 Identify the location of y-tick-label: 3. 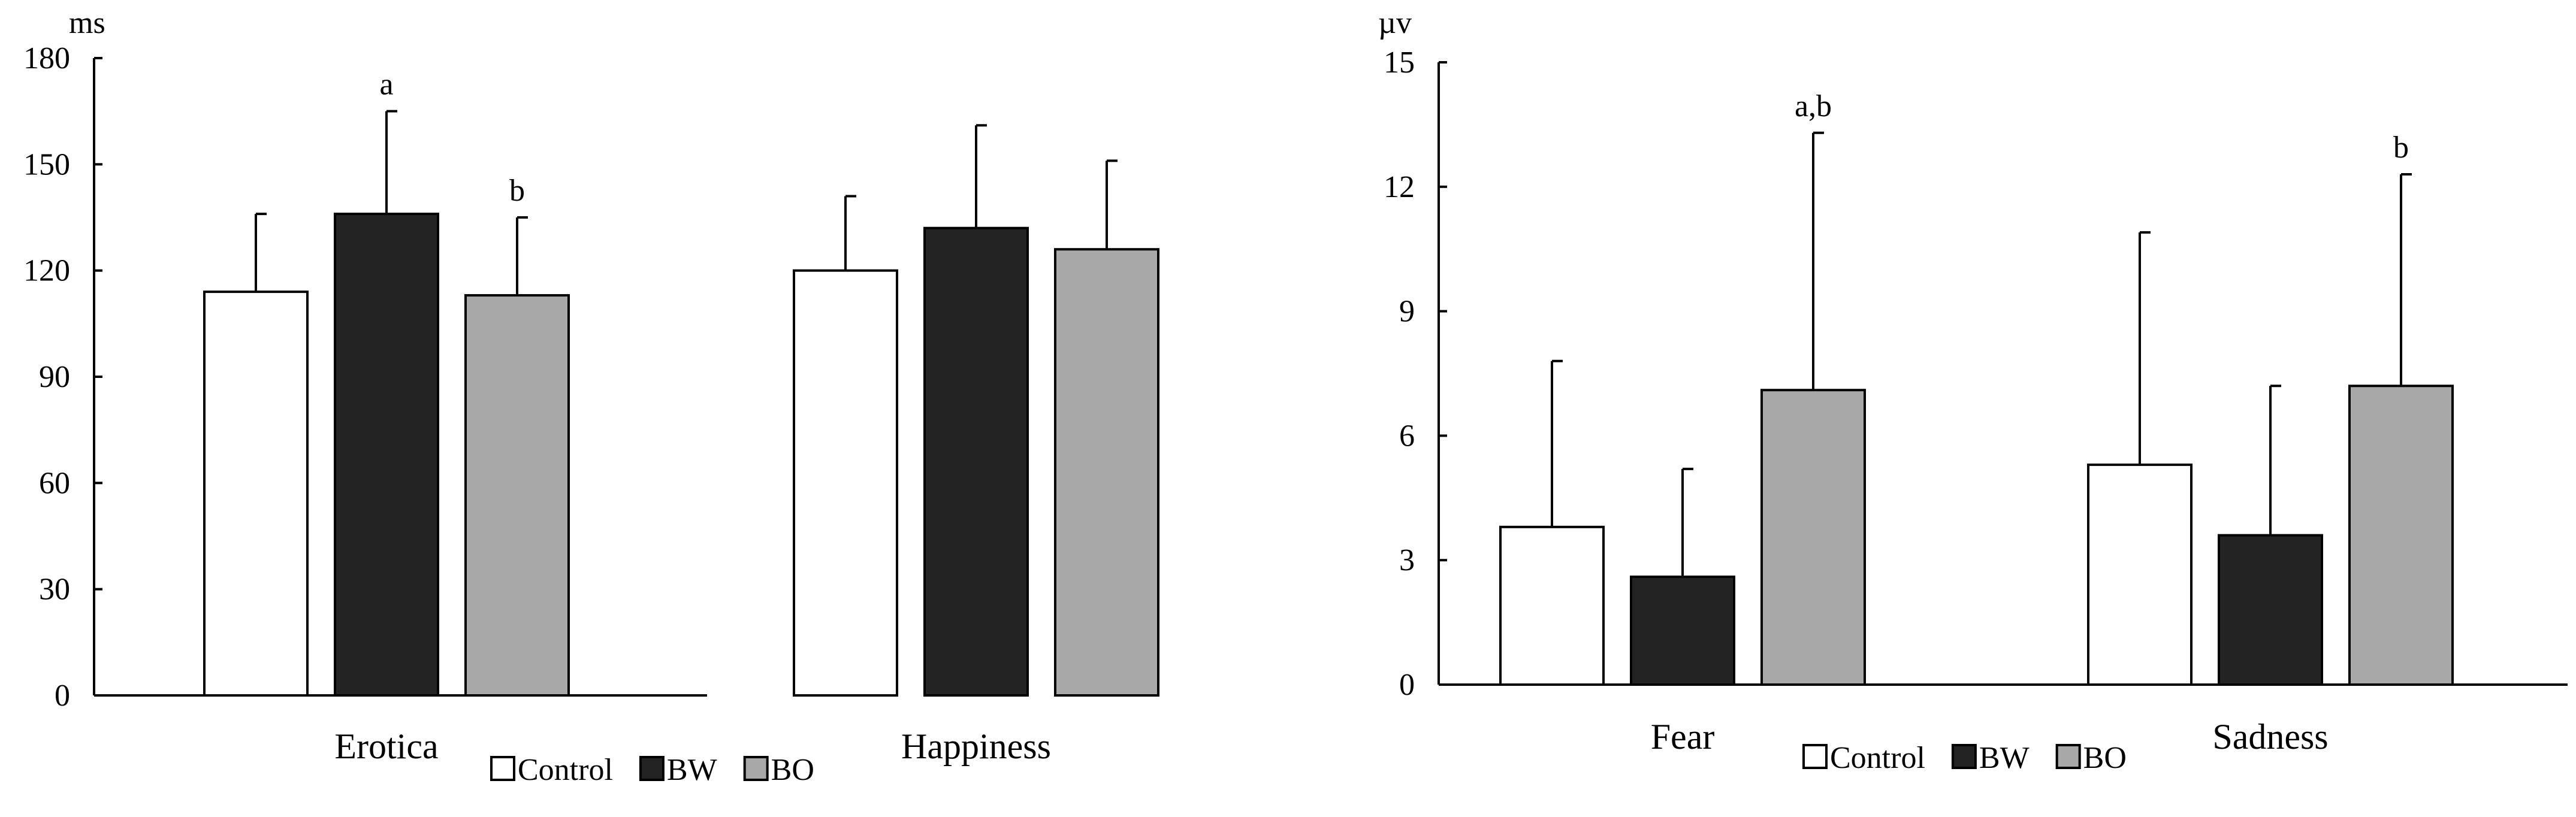
(1407, 560).